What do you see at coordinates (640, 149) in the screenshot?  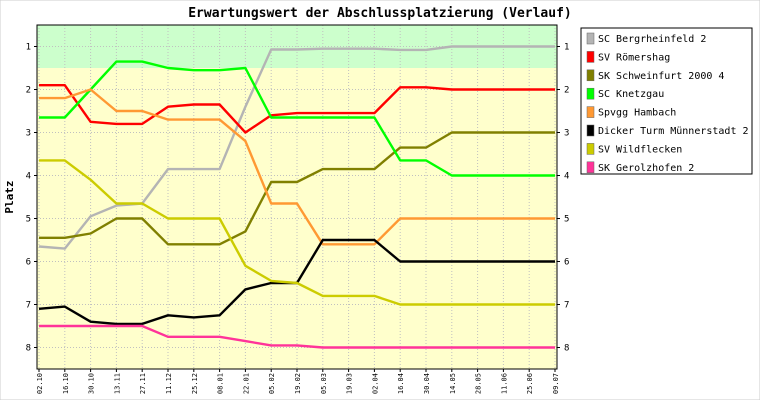 I see `legend-label: SV Wildflecken` at bounding box center [640, 149].